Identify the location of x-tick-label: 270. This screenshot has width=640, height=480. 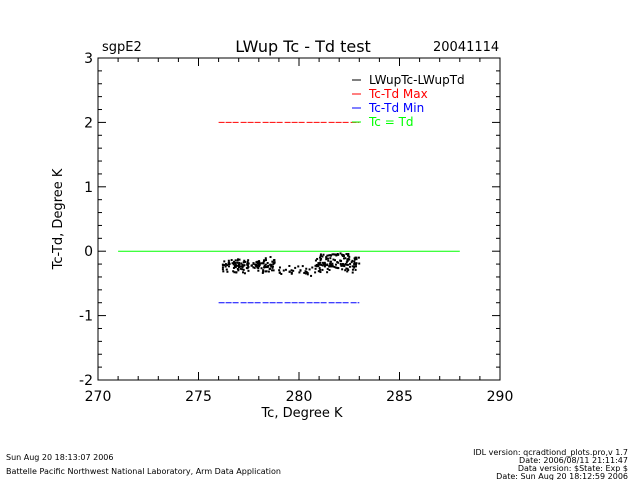
(98, 397).